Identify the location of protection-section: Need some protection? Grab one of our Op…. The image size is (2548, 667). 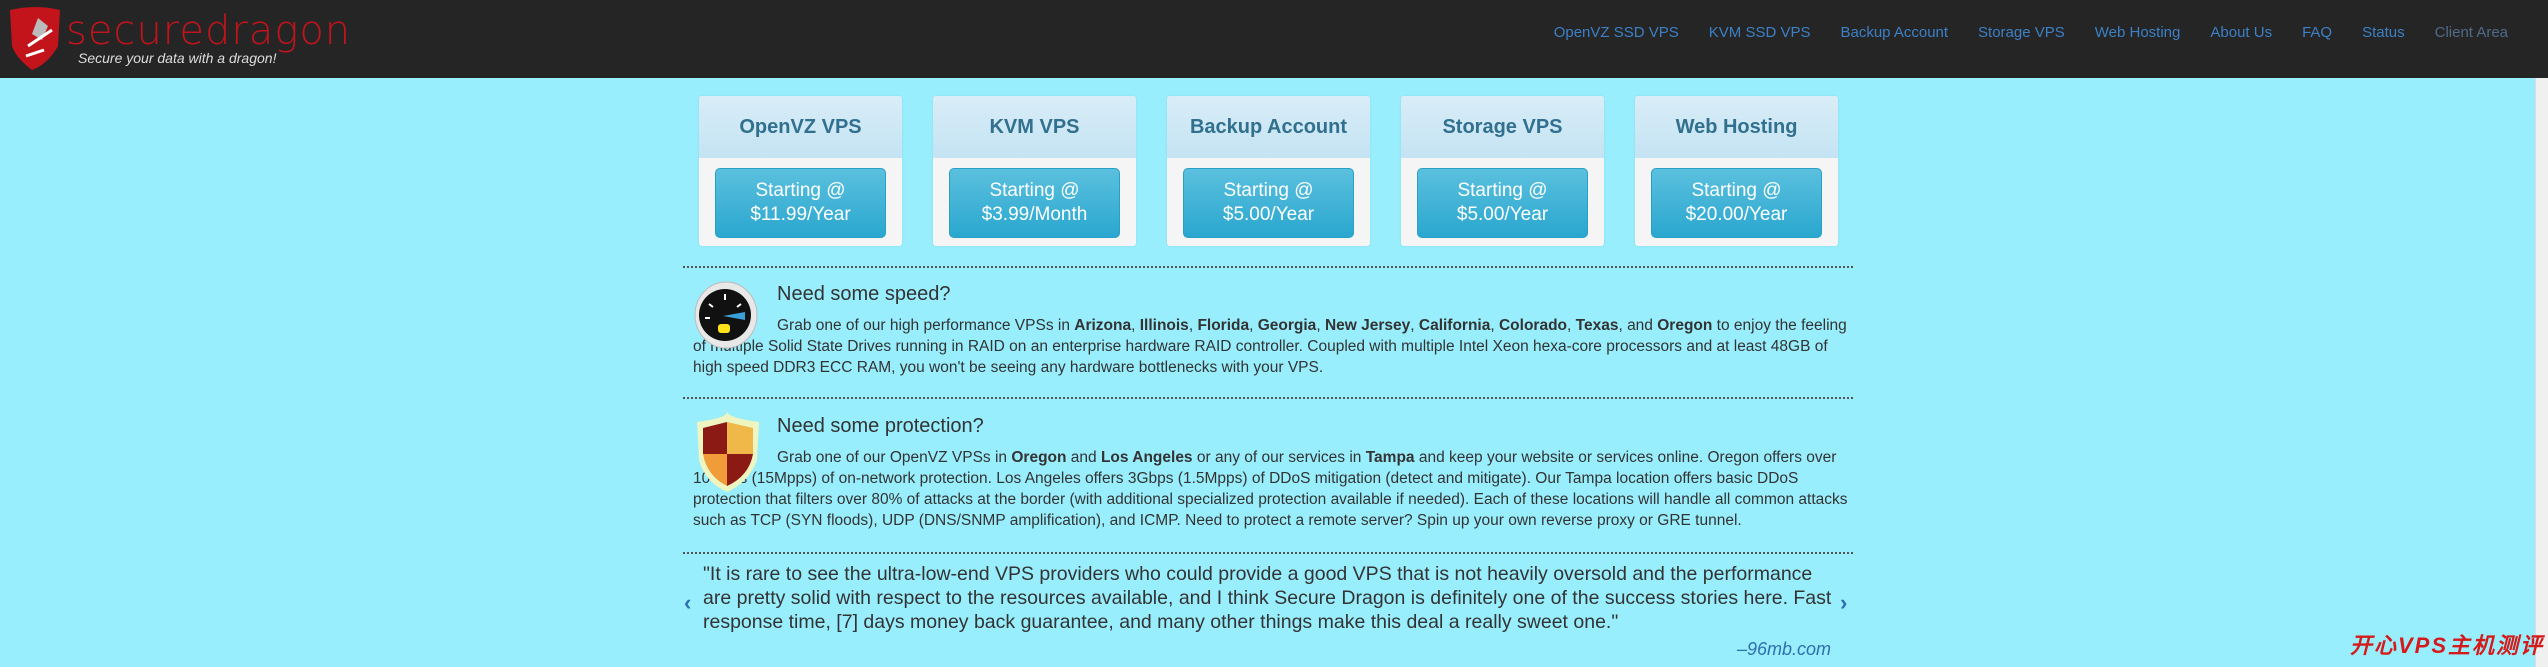
(1273, 471).